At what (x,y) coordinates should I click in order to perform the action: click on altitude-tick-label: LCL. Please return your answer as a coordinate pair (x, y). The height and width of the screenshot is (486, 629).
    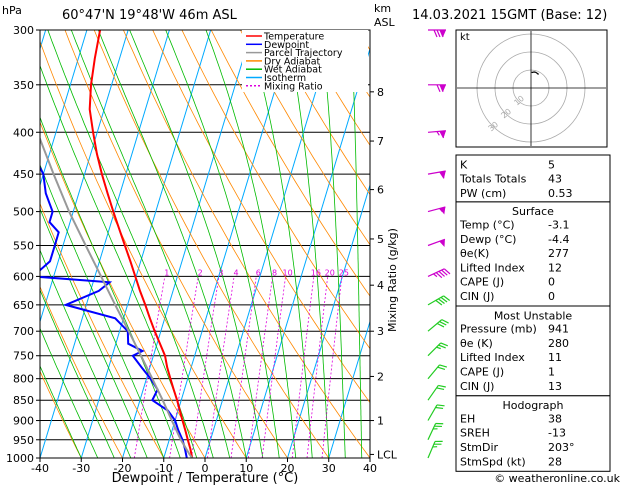
    Looking at the image, I should click on (387, 454).